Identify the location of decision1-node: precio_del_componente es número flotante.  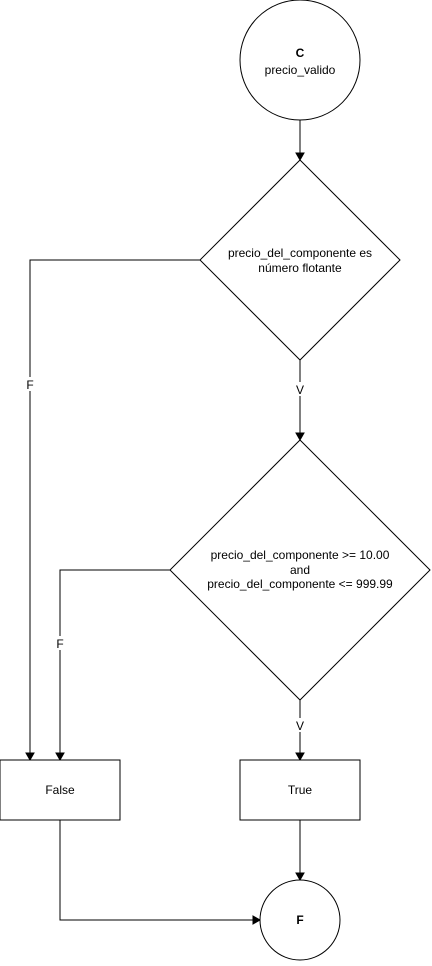
(300, 260).